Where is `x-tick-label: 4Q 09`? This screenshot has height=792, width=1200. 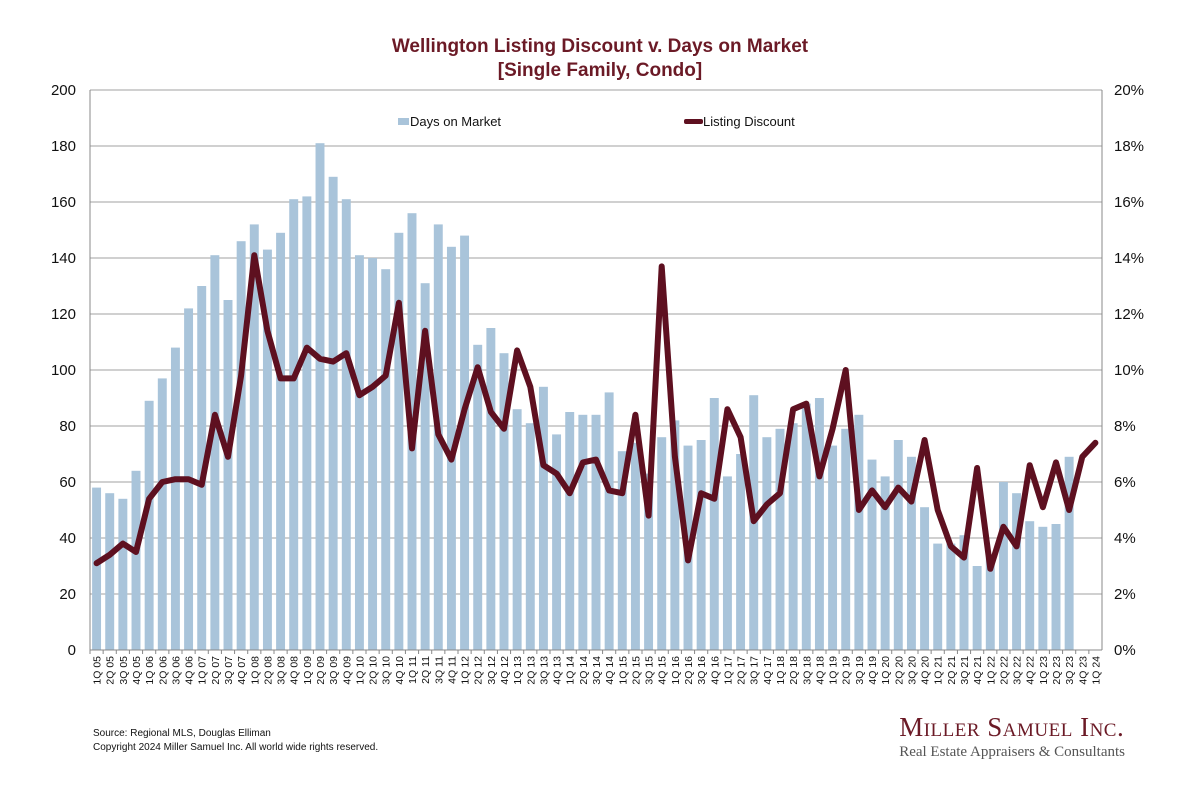 x-tick-label: 4Q 09 is located at coordinates (347, 670).